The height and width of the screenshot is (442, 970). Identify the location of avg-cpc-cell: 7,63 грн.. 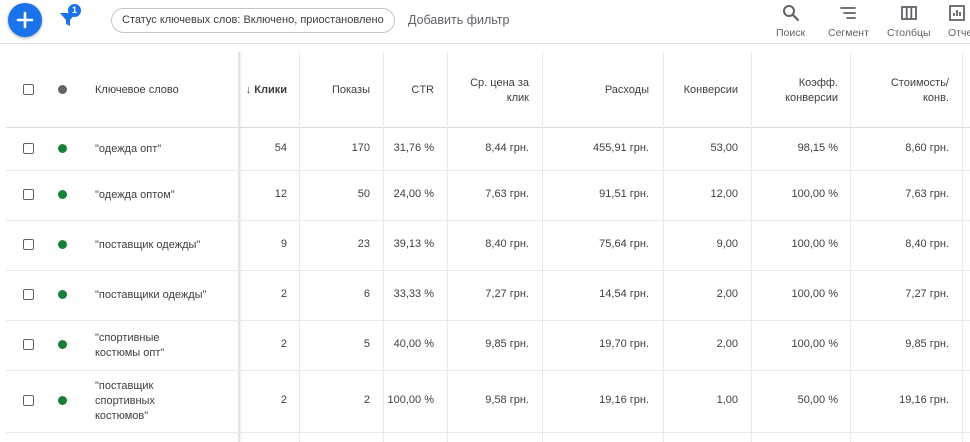
(507, 194).